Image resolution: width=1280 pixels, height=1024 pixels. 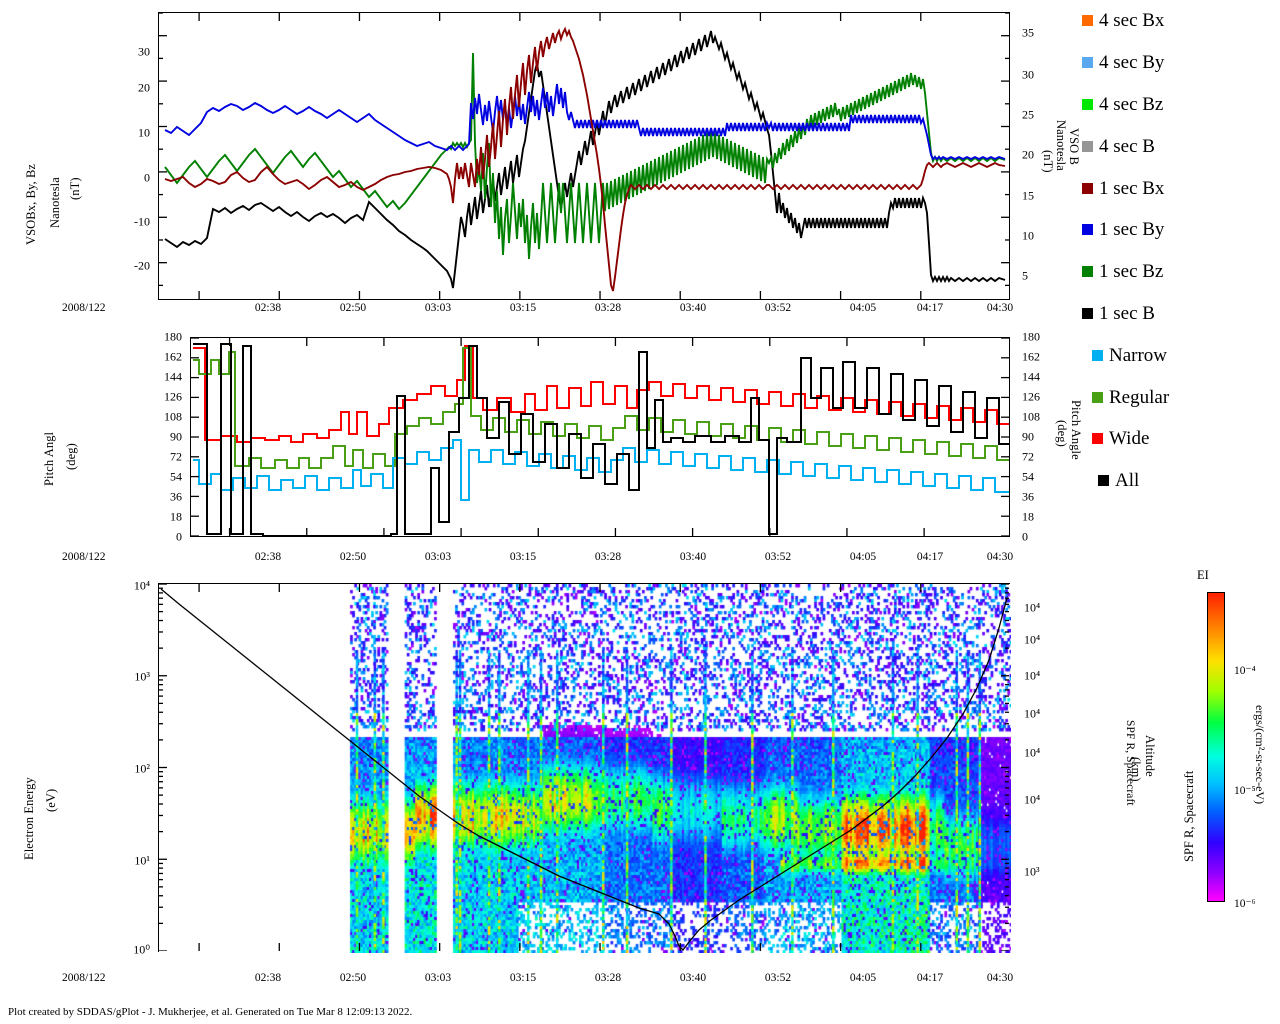 I want to click on legend-item-1sec-b: 1 sec B, so click(x=1181, y=314).